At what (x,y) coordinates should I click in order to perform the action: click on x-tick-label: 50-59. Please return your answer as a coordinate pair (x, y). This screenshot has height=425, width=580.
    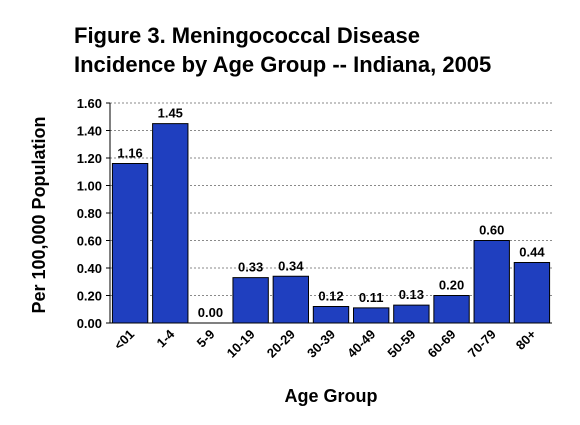
    Looking at the image, I should click on (401, 344).